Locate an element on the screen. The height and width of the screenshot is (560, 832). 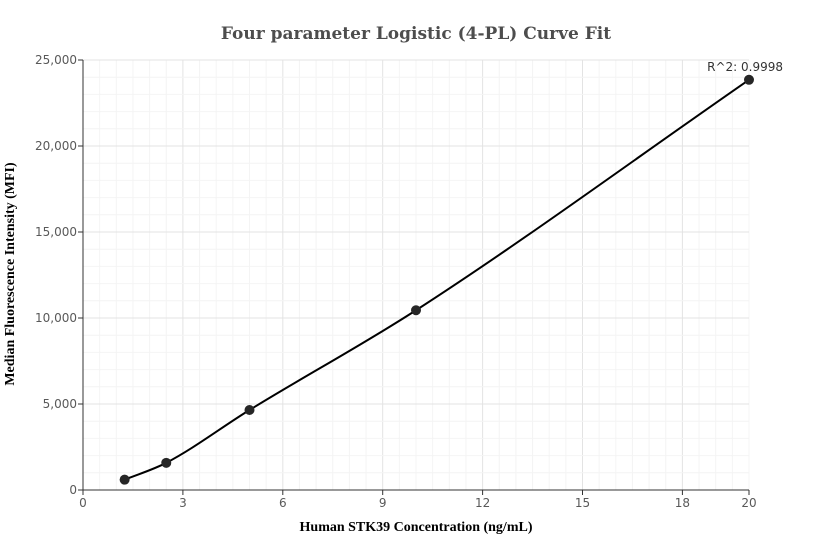
r-squared-annotation: R^2: 0.9998 is located at coordinates (745, 67).